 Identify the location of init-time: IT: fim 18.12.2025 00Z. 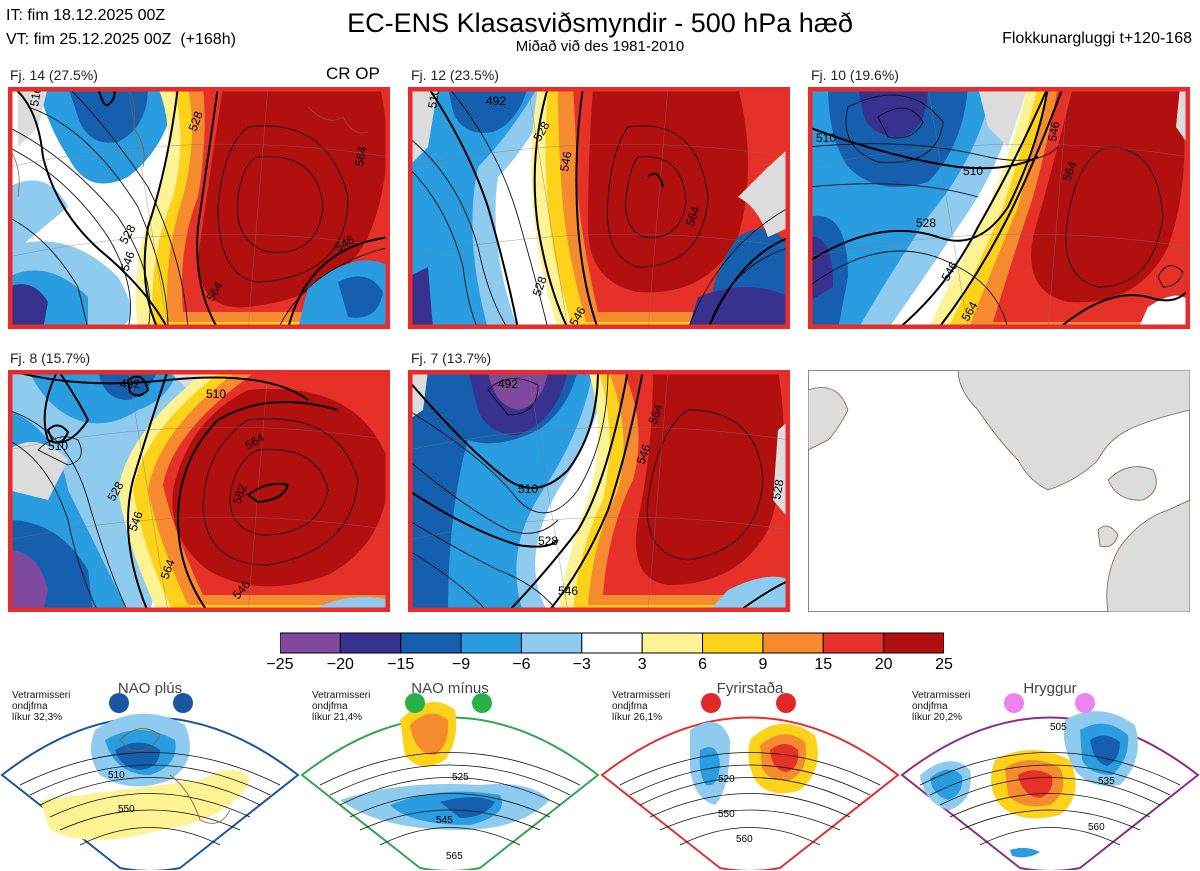
(86, 15).